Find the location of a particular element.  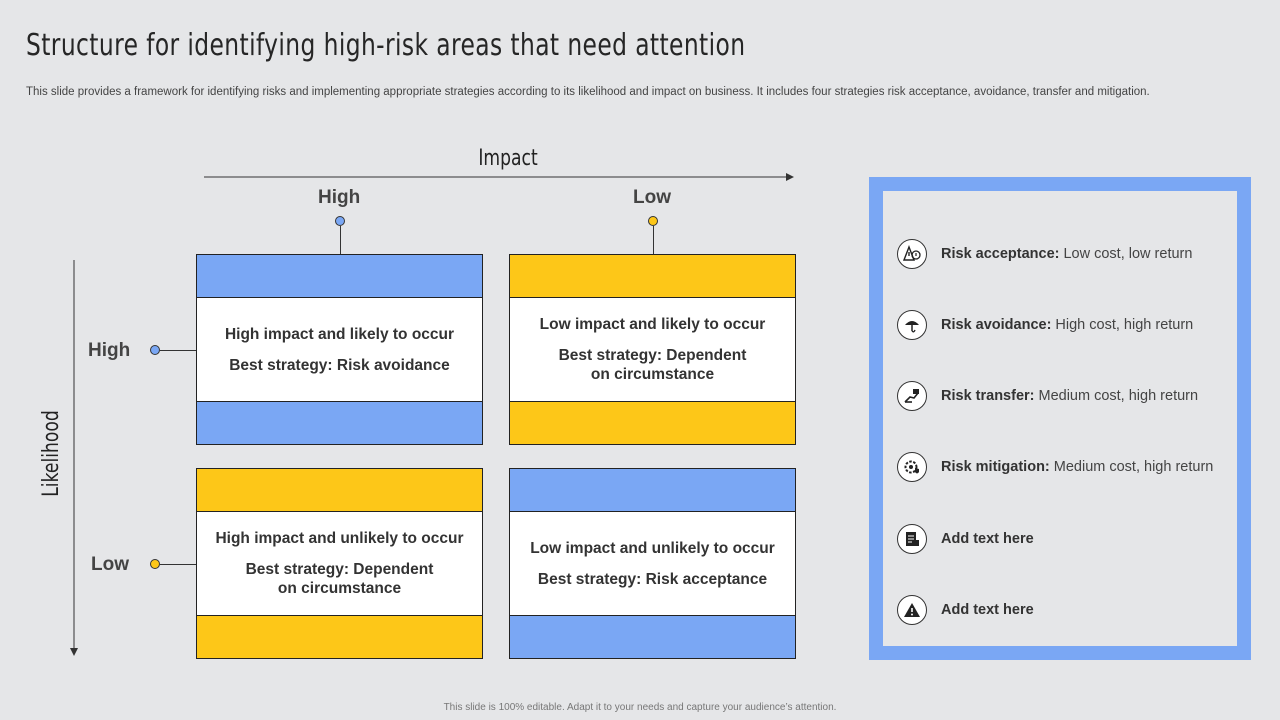

cell-strategy: Best strategy: Risk acceptance is located at coordinates (652, 579).